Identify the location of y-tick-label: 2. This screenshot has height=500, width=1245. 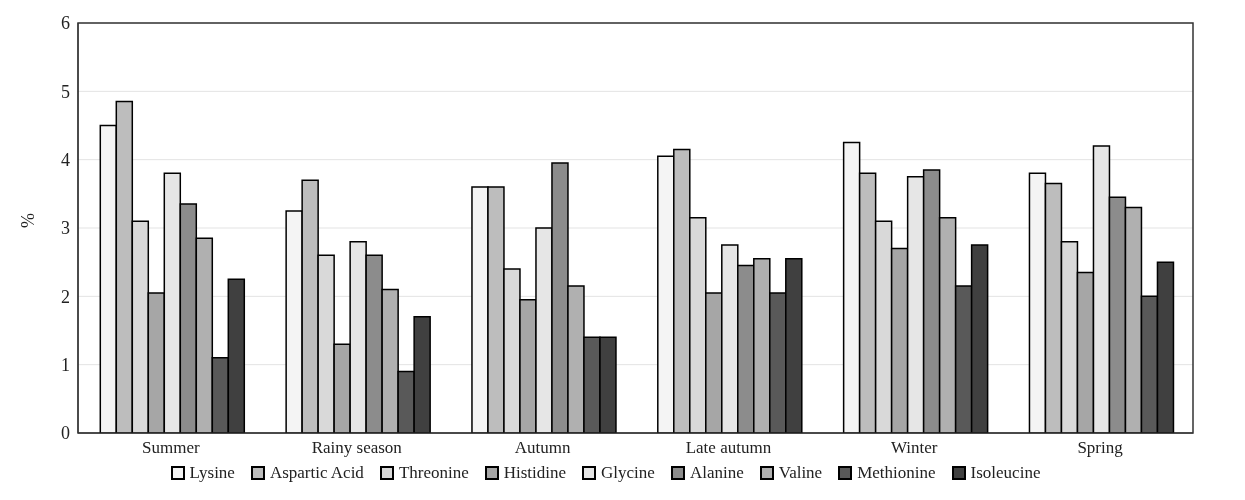
(65, 296).